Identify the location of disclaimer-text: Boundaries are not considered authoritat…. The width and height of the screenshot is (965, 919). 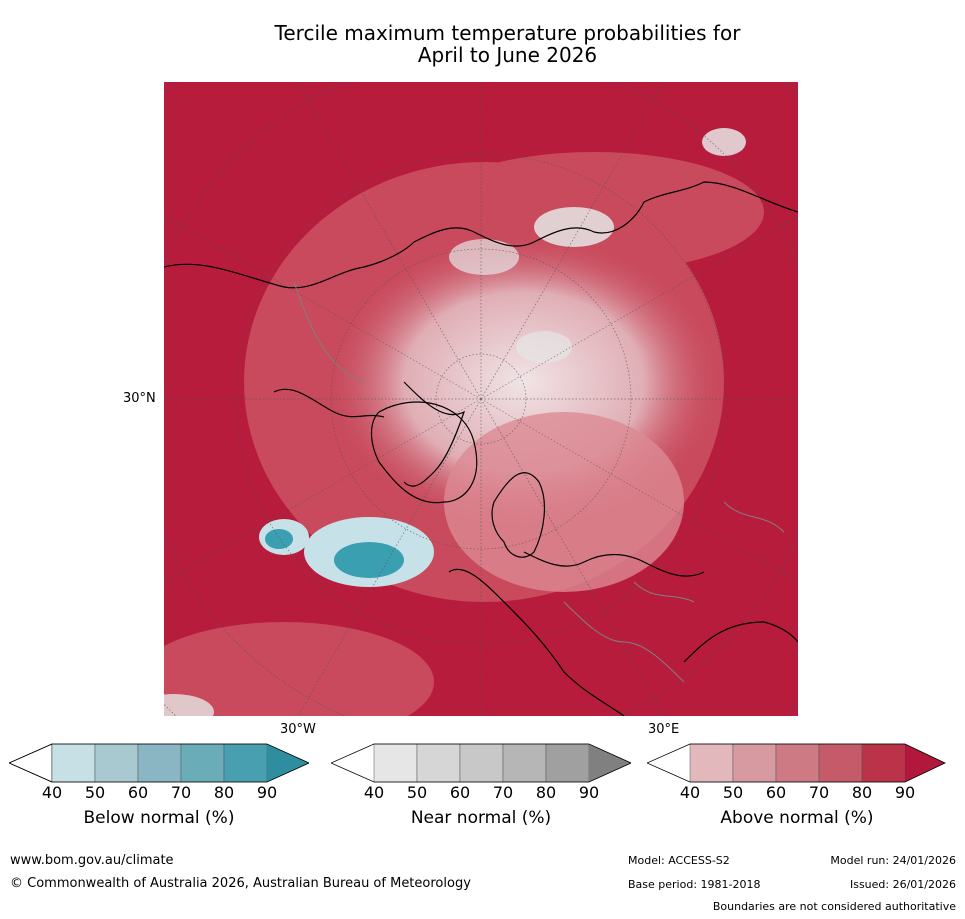
(834, 906).